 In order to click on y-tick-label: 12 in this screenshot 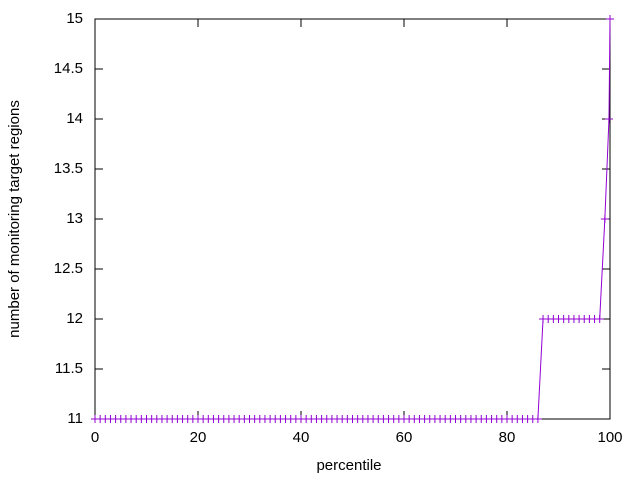, I will do `click(74, 318)`.